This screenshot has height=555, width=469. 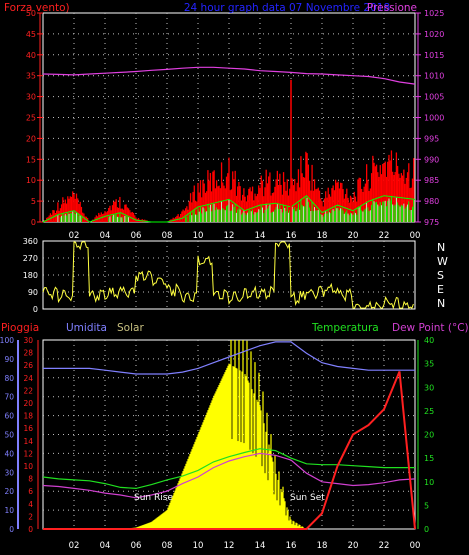 I want to click on humidity-legend: Umidita, so click(x=86, y=328).